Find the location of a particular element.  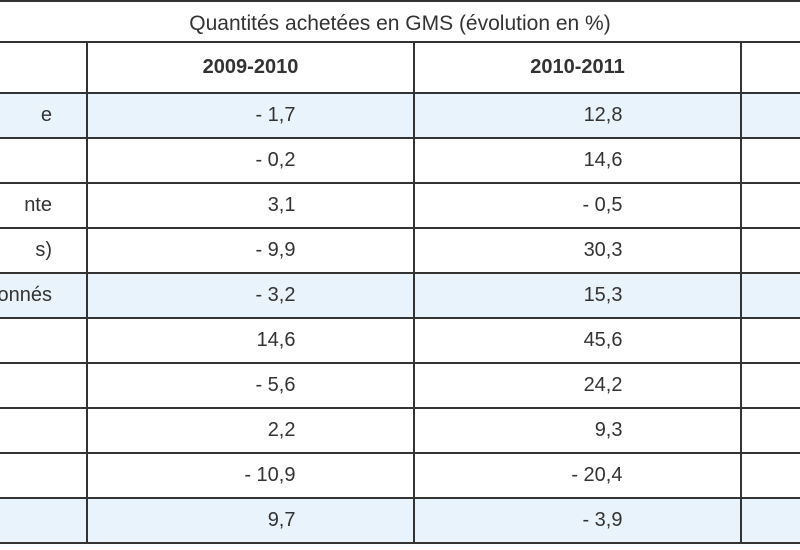

cell-2010-2011: 45,6 is located at coordinates (577, 340).